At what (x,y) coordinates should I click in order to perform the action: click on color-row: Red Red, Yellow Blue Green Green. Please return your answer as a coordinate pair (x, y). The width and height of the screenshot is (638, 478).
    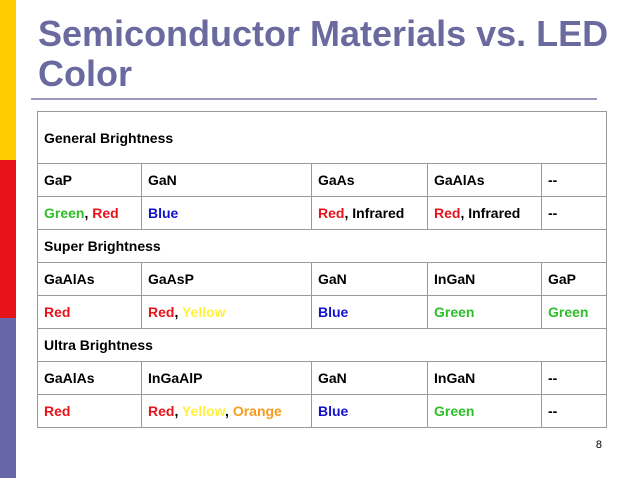
    Looking at the image, I should click on (322, 312).